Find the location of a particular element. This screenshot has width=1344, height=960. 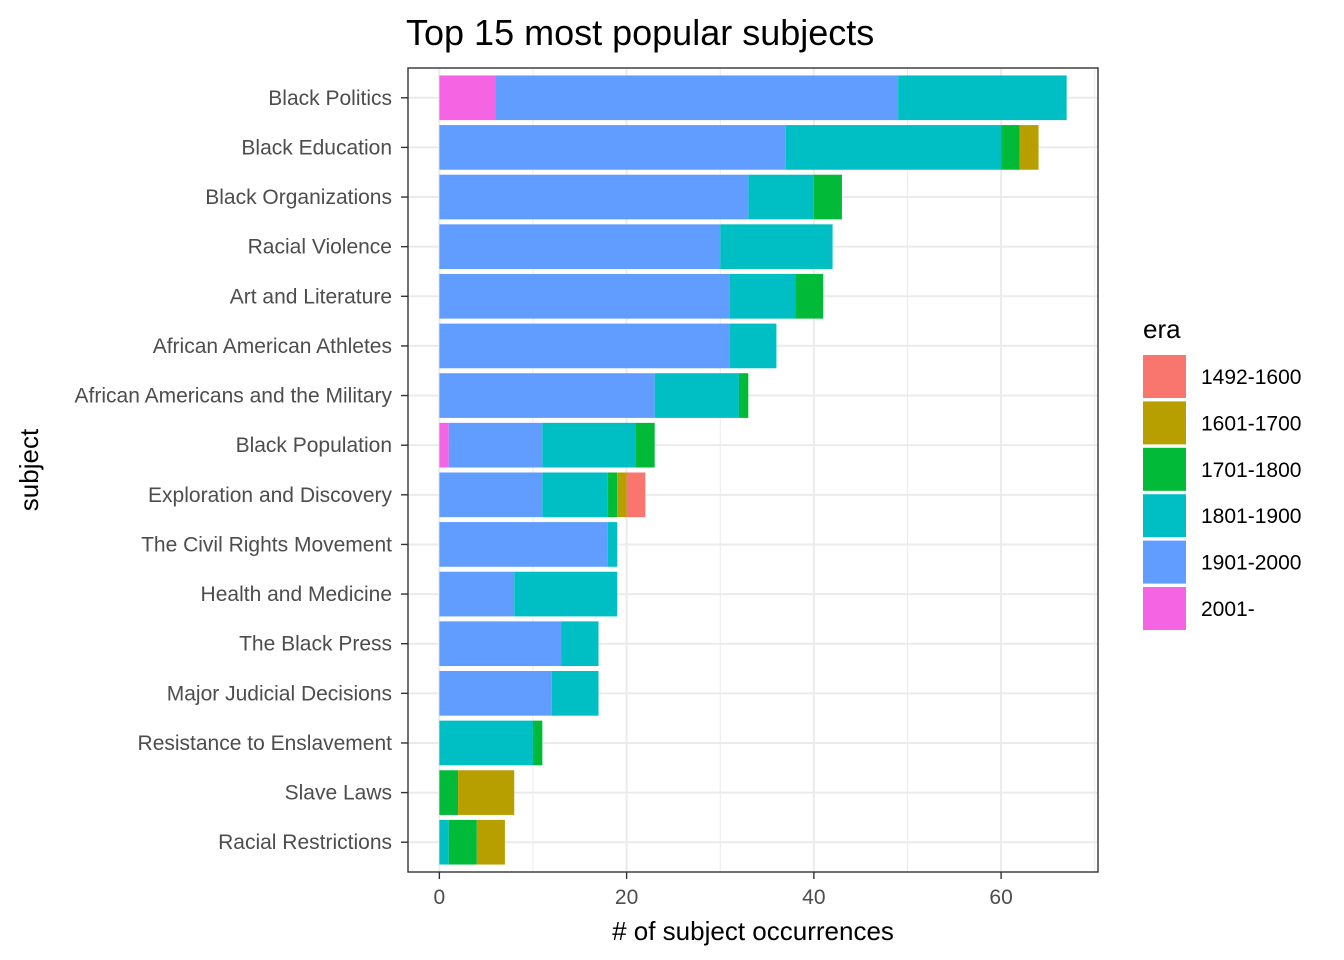

legend-label: 1801-1900 is located at coordinates (1251, 516).